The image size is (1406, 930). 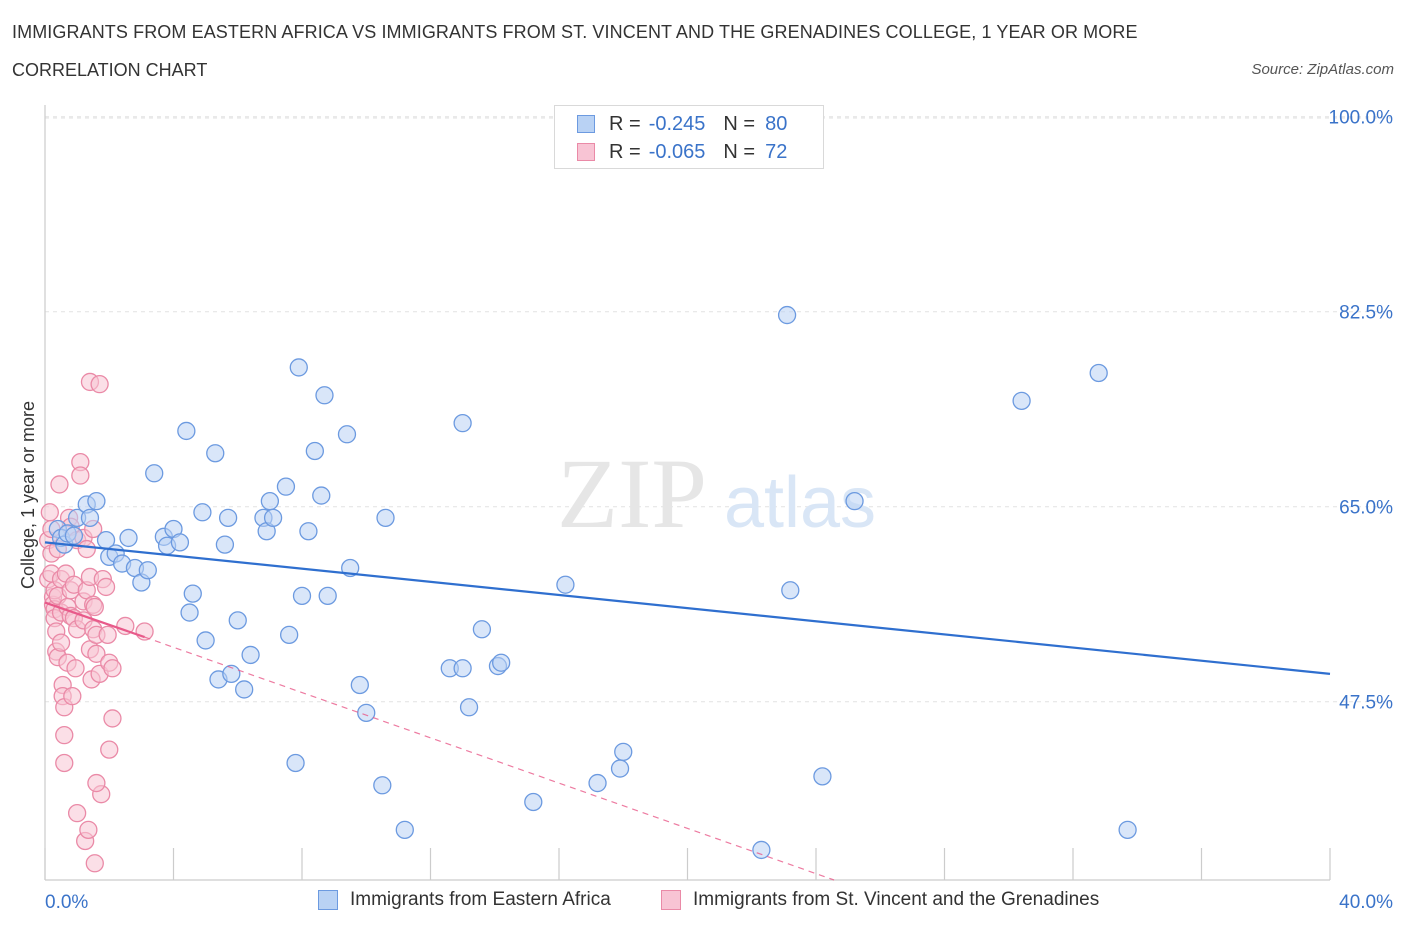 I want to click on source-label: Source: ZipAtlas.com, so click(x=1322, y=69).